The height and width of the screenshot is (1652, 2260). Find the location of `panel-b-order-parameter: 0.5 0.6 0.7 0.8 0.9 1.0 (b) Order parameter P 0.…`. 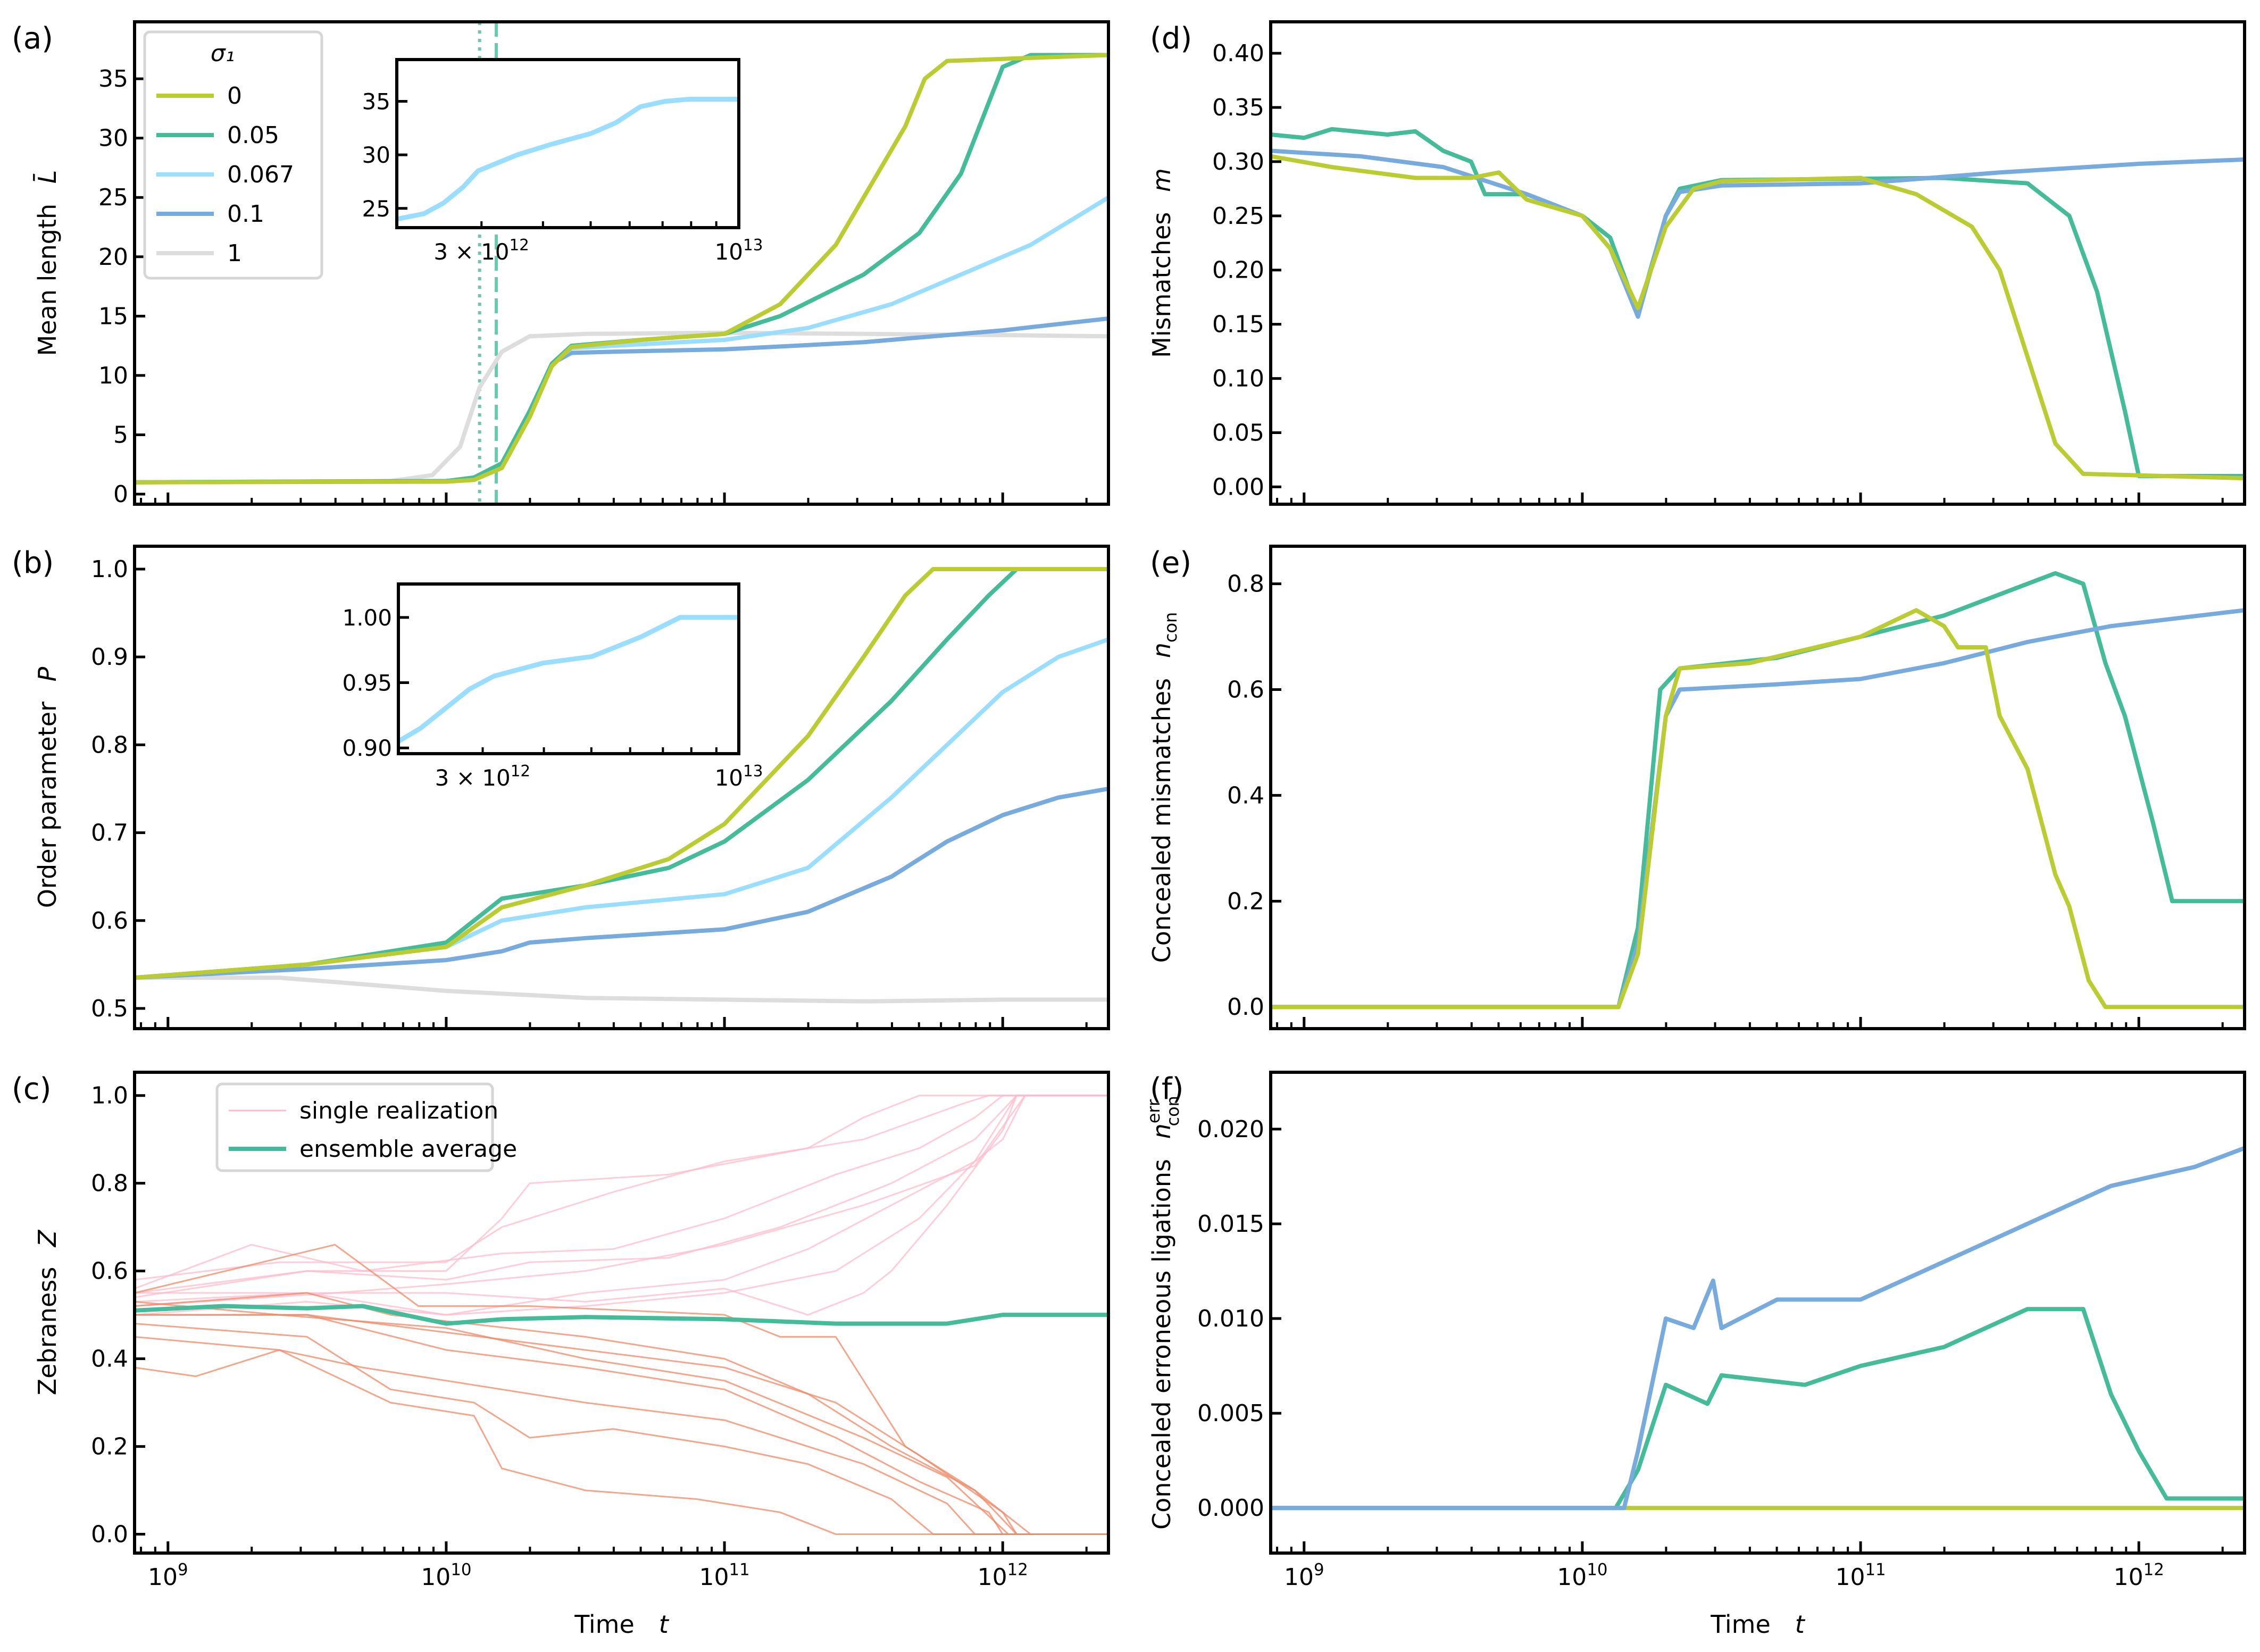

panel-b-order-parameter: 0.5 0.6 0.7 0.8 0.9 1.0 (b) Order parameter P 0.… is located at coordinates (561, 787).